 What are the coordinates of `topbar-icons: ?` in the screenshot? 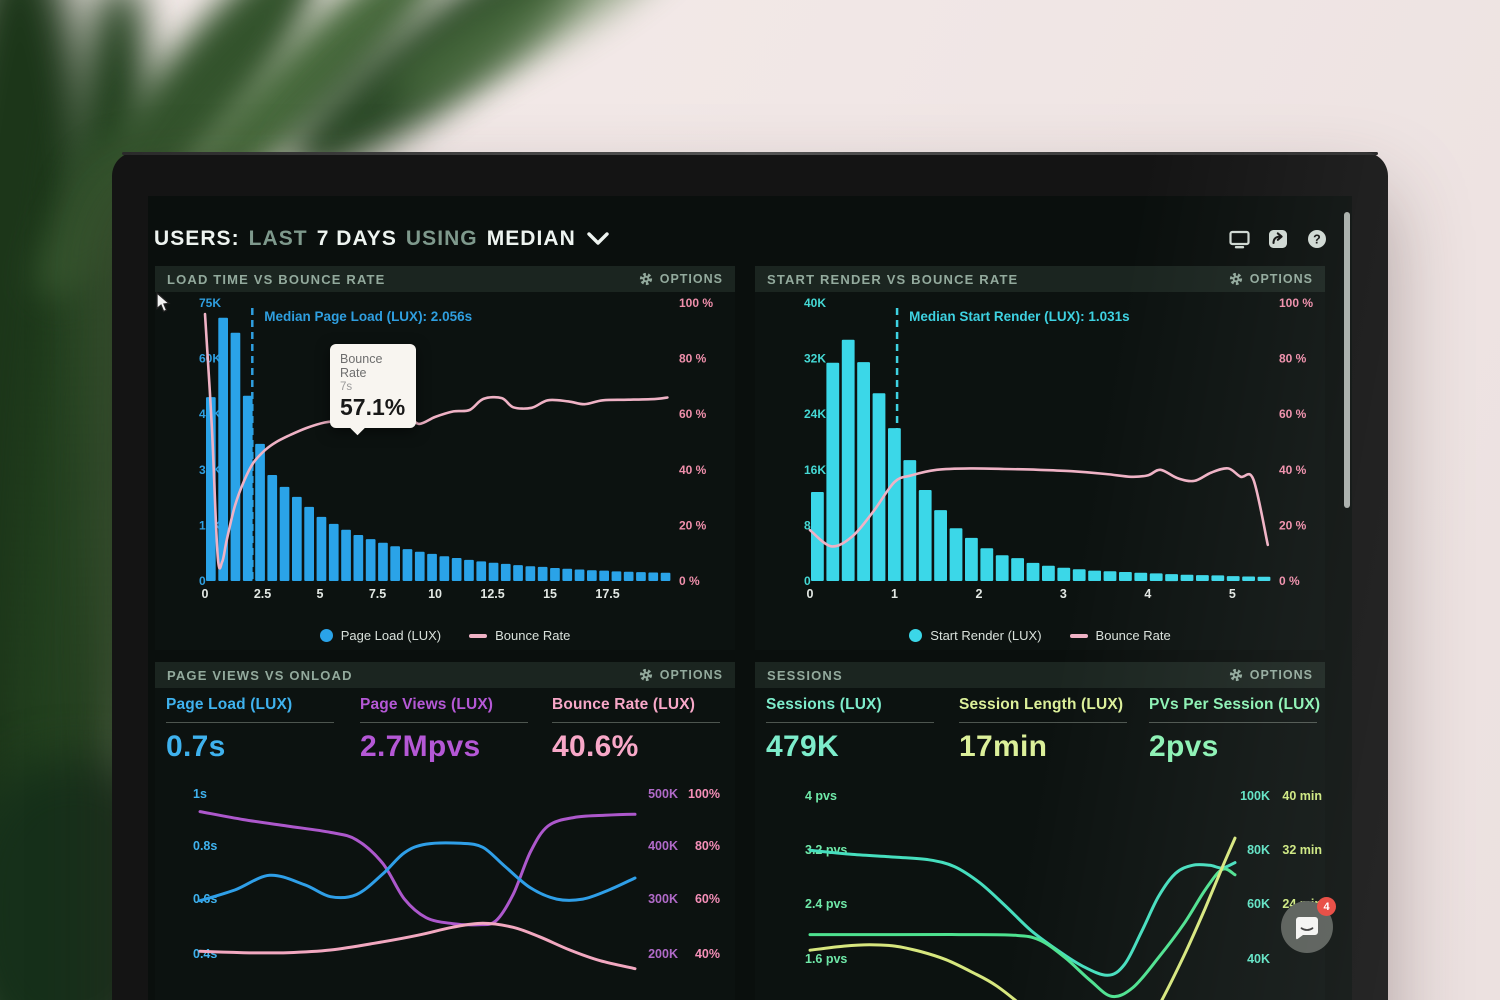 It's located at (1278, 239).